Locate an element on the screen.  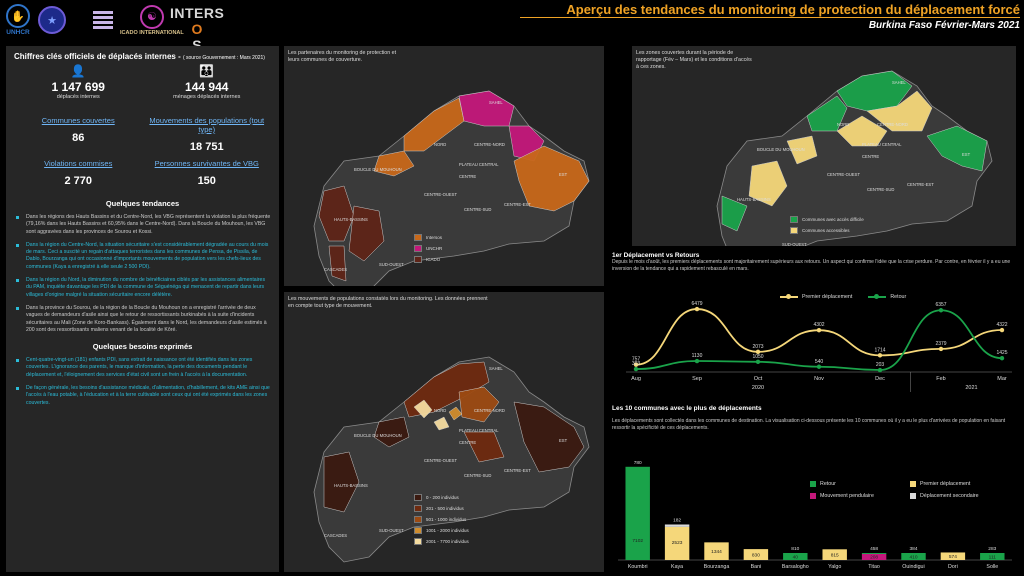
legend-item: 0 - 200 individus is located at coordinates (441, 497).